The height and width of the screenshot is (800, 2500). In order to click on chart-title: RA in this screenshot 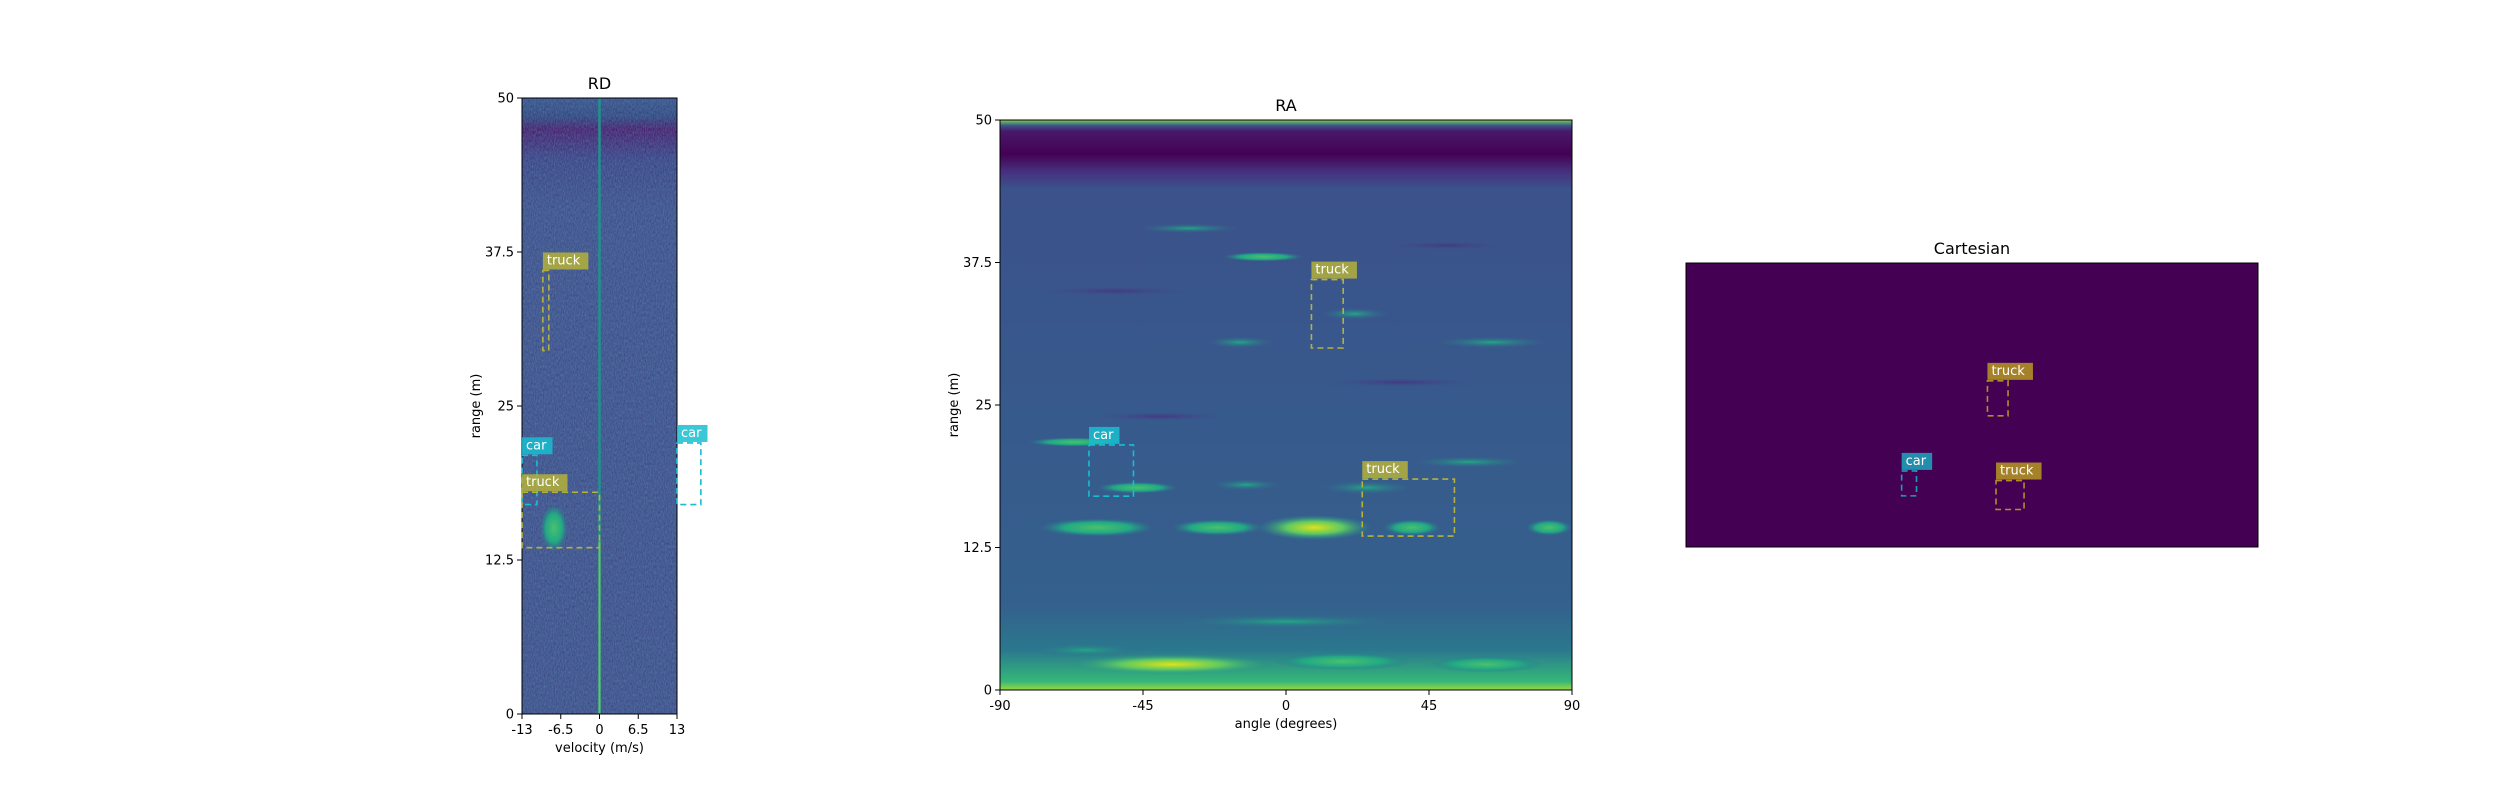, I will do `click(1285, 105)`.